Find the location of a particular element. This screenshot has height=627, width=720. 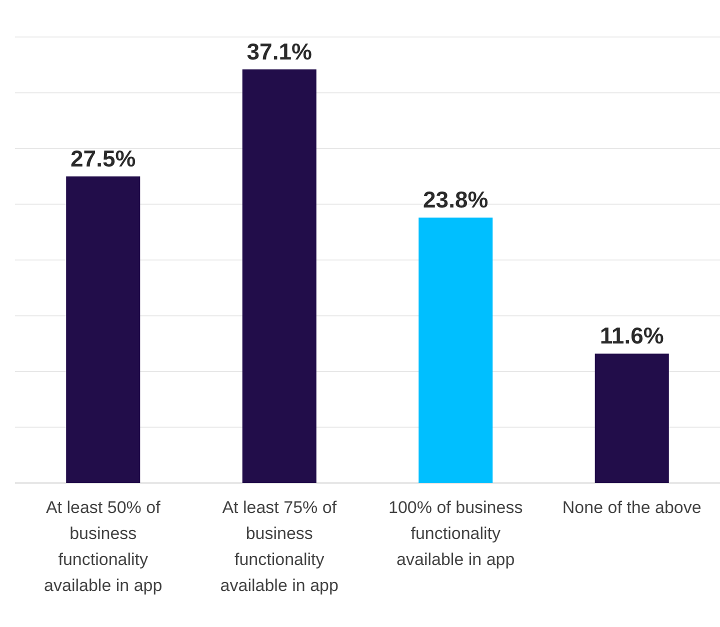

x-tick-label: None of the above is located at coordinates (632, 507).